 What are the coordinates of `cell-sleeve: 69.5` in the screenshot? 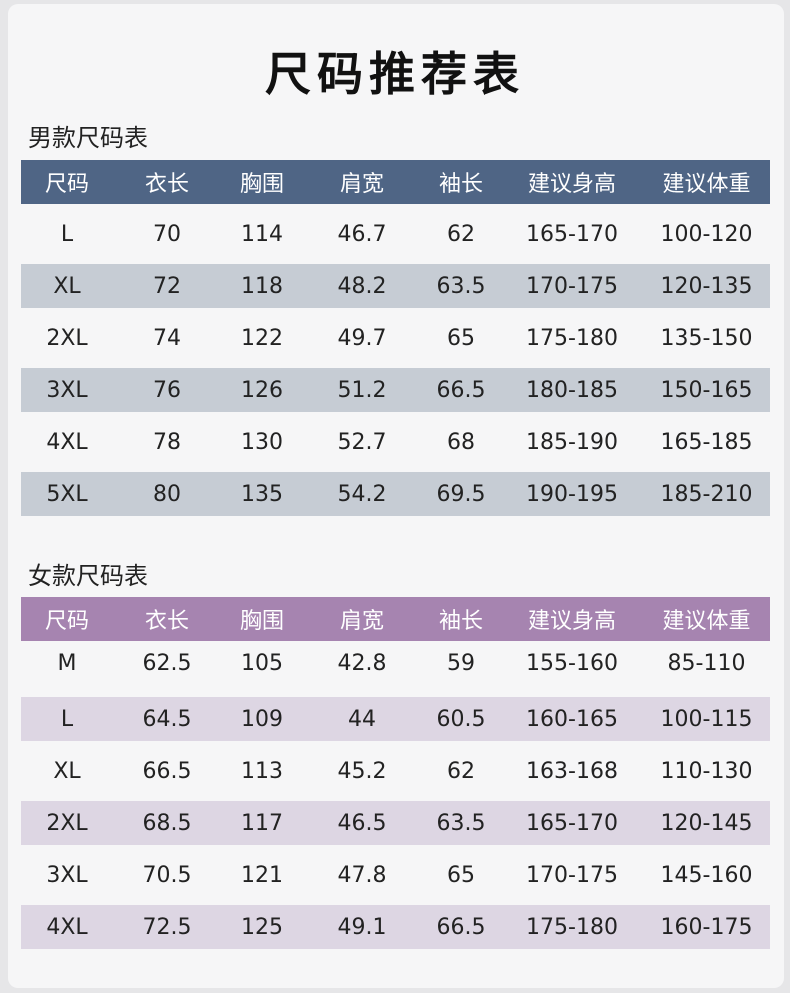 It's located at (461, 494).